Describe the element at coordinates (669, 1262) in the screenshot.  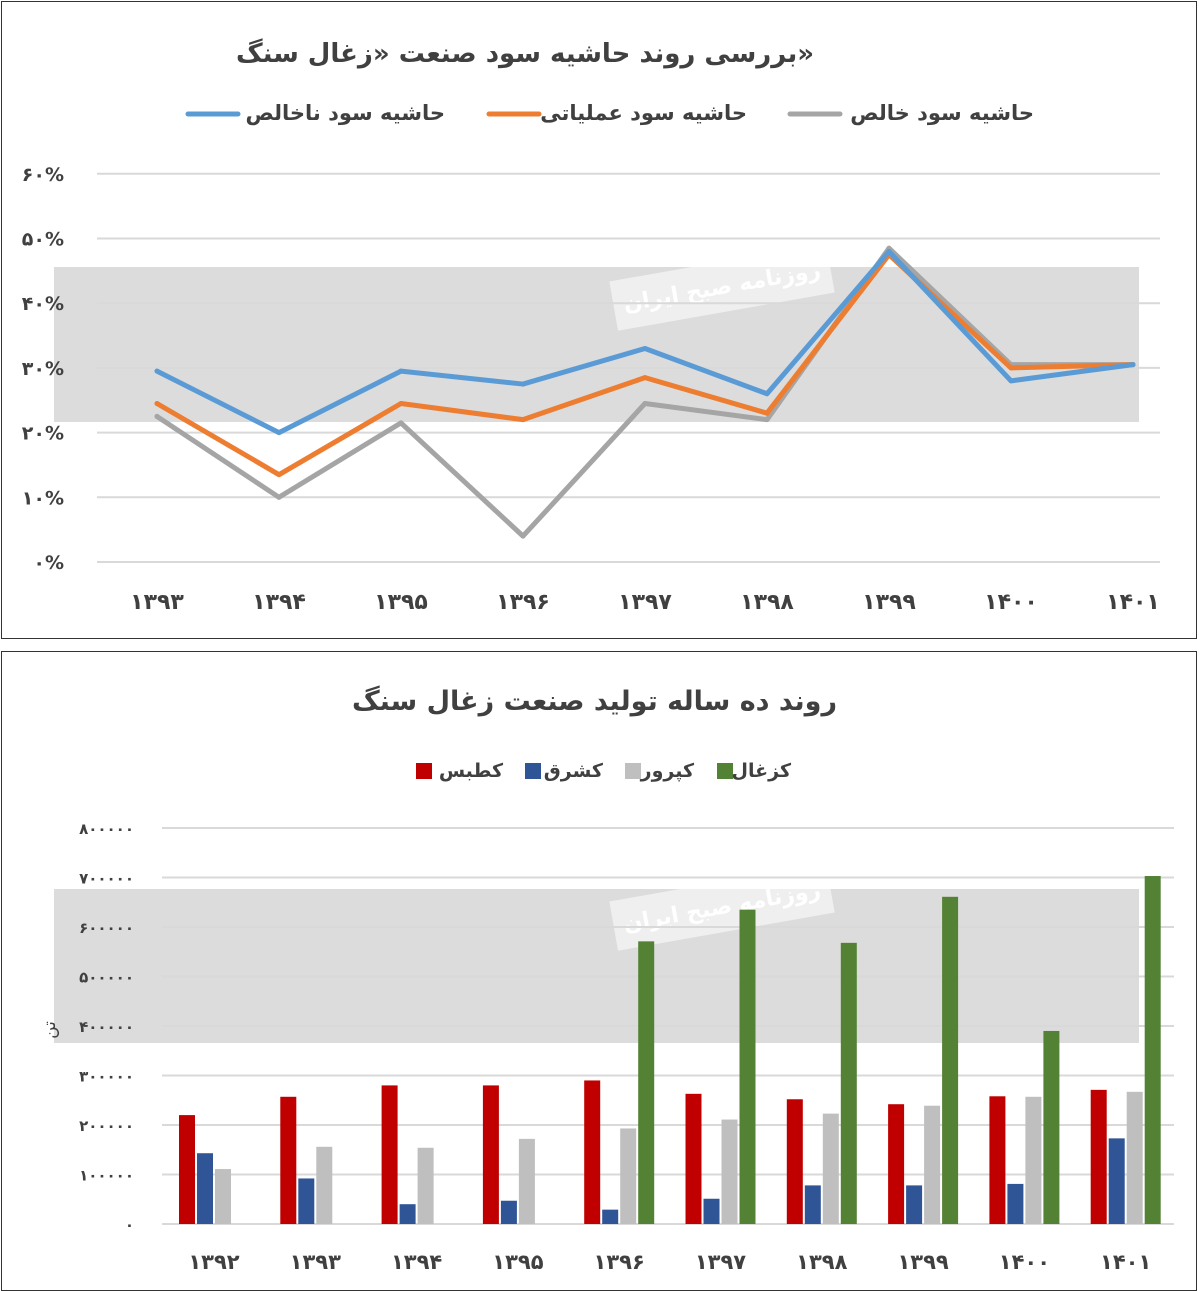
I see `bar-chart-x-axis: ۱۳۹۲ ۱۳۹۳ ۱۳۹۴ ۱۳۹۵ ۱۳۹۶ ۱۳۹۷ ۱۳۹۸ ۱۳۹۹ ۱۴۰۰ ۱۴۰۱` at that location.